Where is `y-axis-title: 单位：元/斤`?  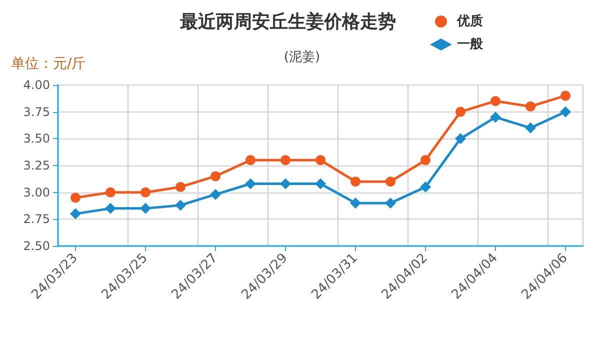 y-axis-title: 单位：元/斤 is located at coordinates (48, 64).